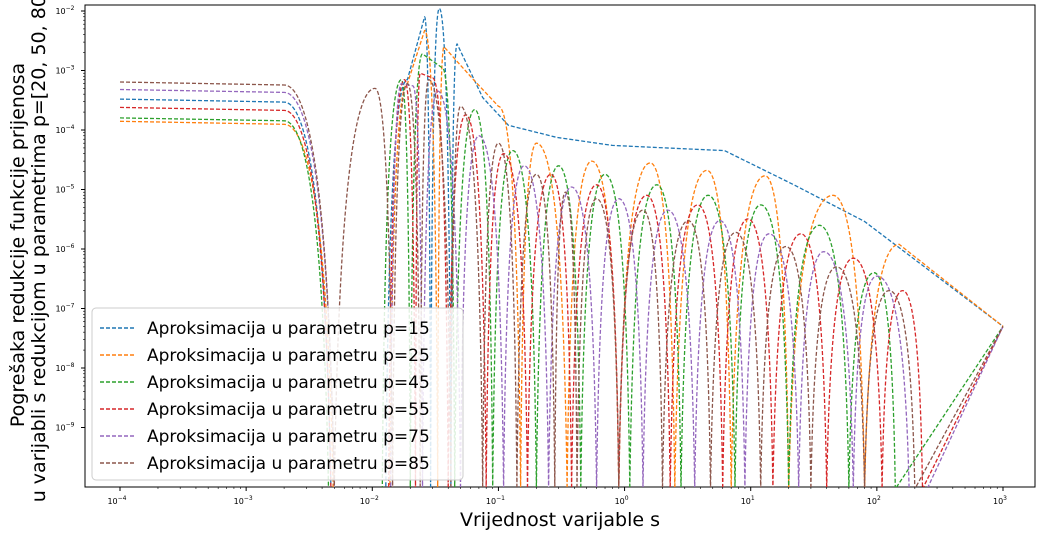  Describe the element at coordinates (70, 306) in the screenshot. I see `y-tick-exponent: −7` at that location.